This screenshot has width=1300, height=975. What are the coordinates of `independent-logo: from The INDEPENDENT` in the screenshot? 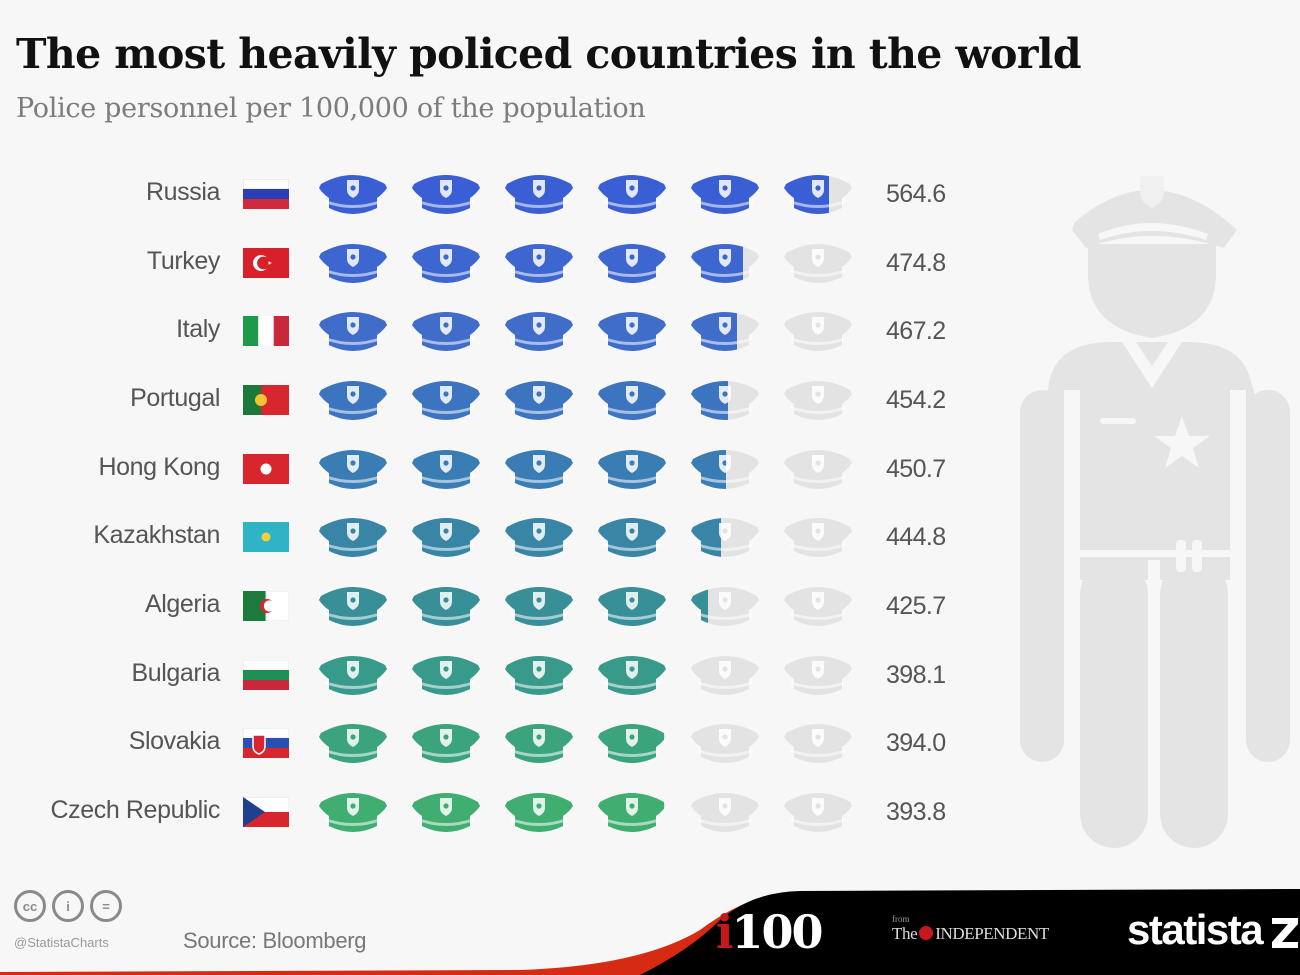 It's located at (970, 928).